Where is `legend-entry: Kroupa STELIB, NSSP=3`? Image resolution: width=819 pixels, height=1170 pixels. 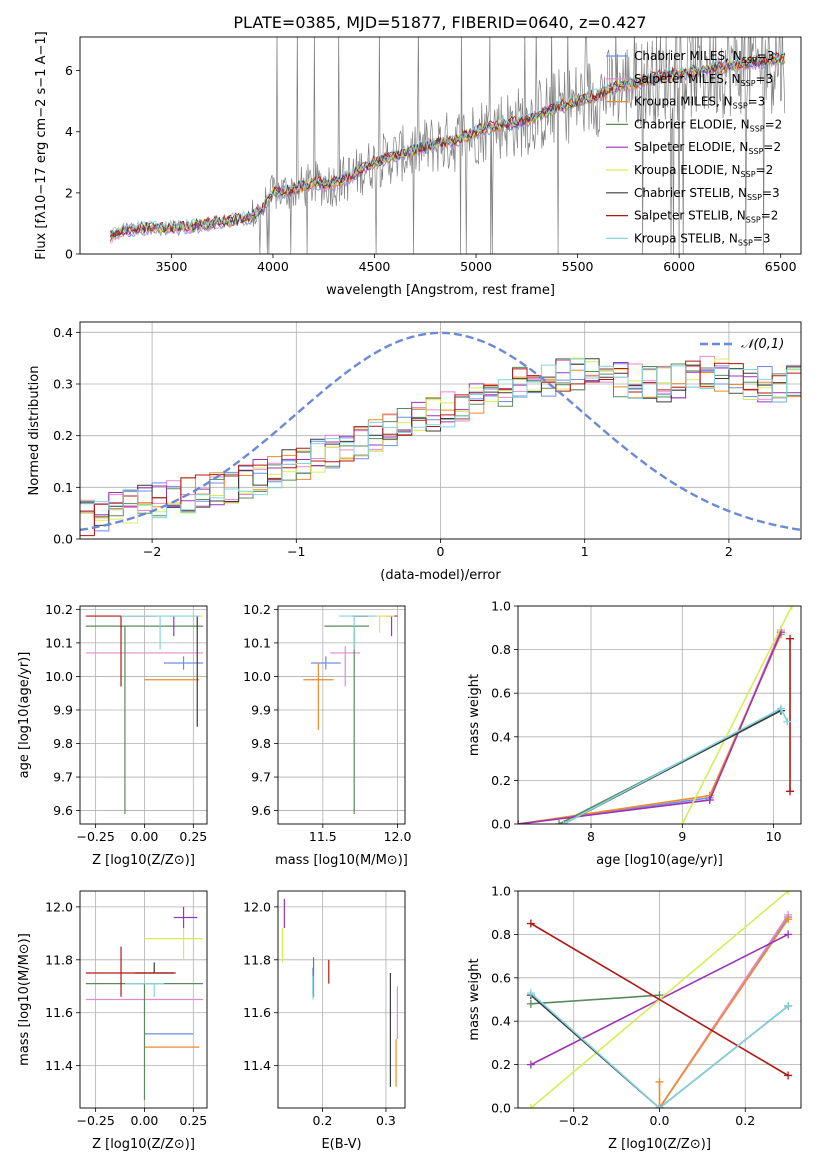 legend-entry: Kroupa STELIB, NSSP=3 is located at coordinates (702, 239).